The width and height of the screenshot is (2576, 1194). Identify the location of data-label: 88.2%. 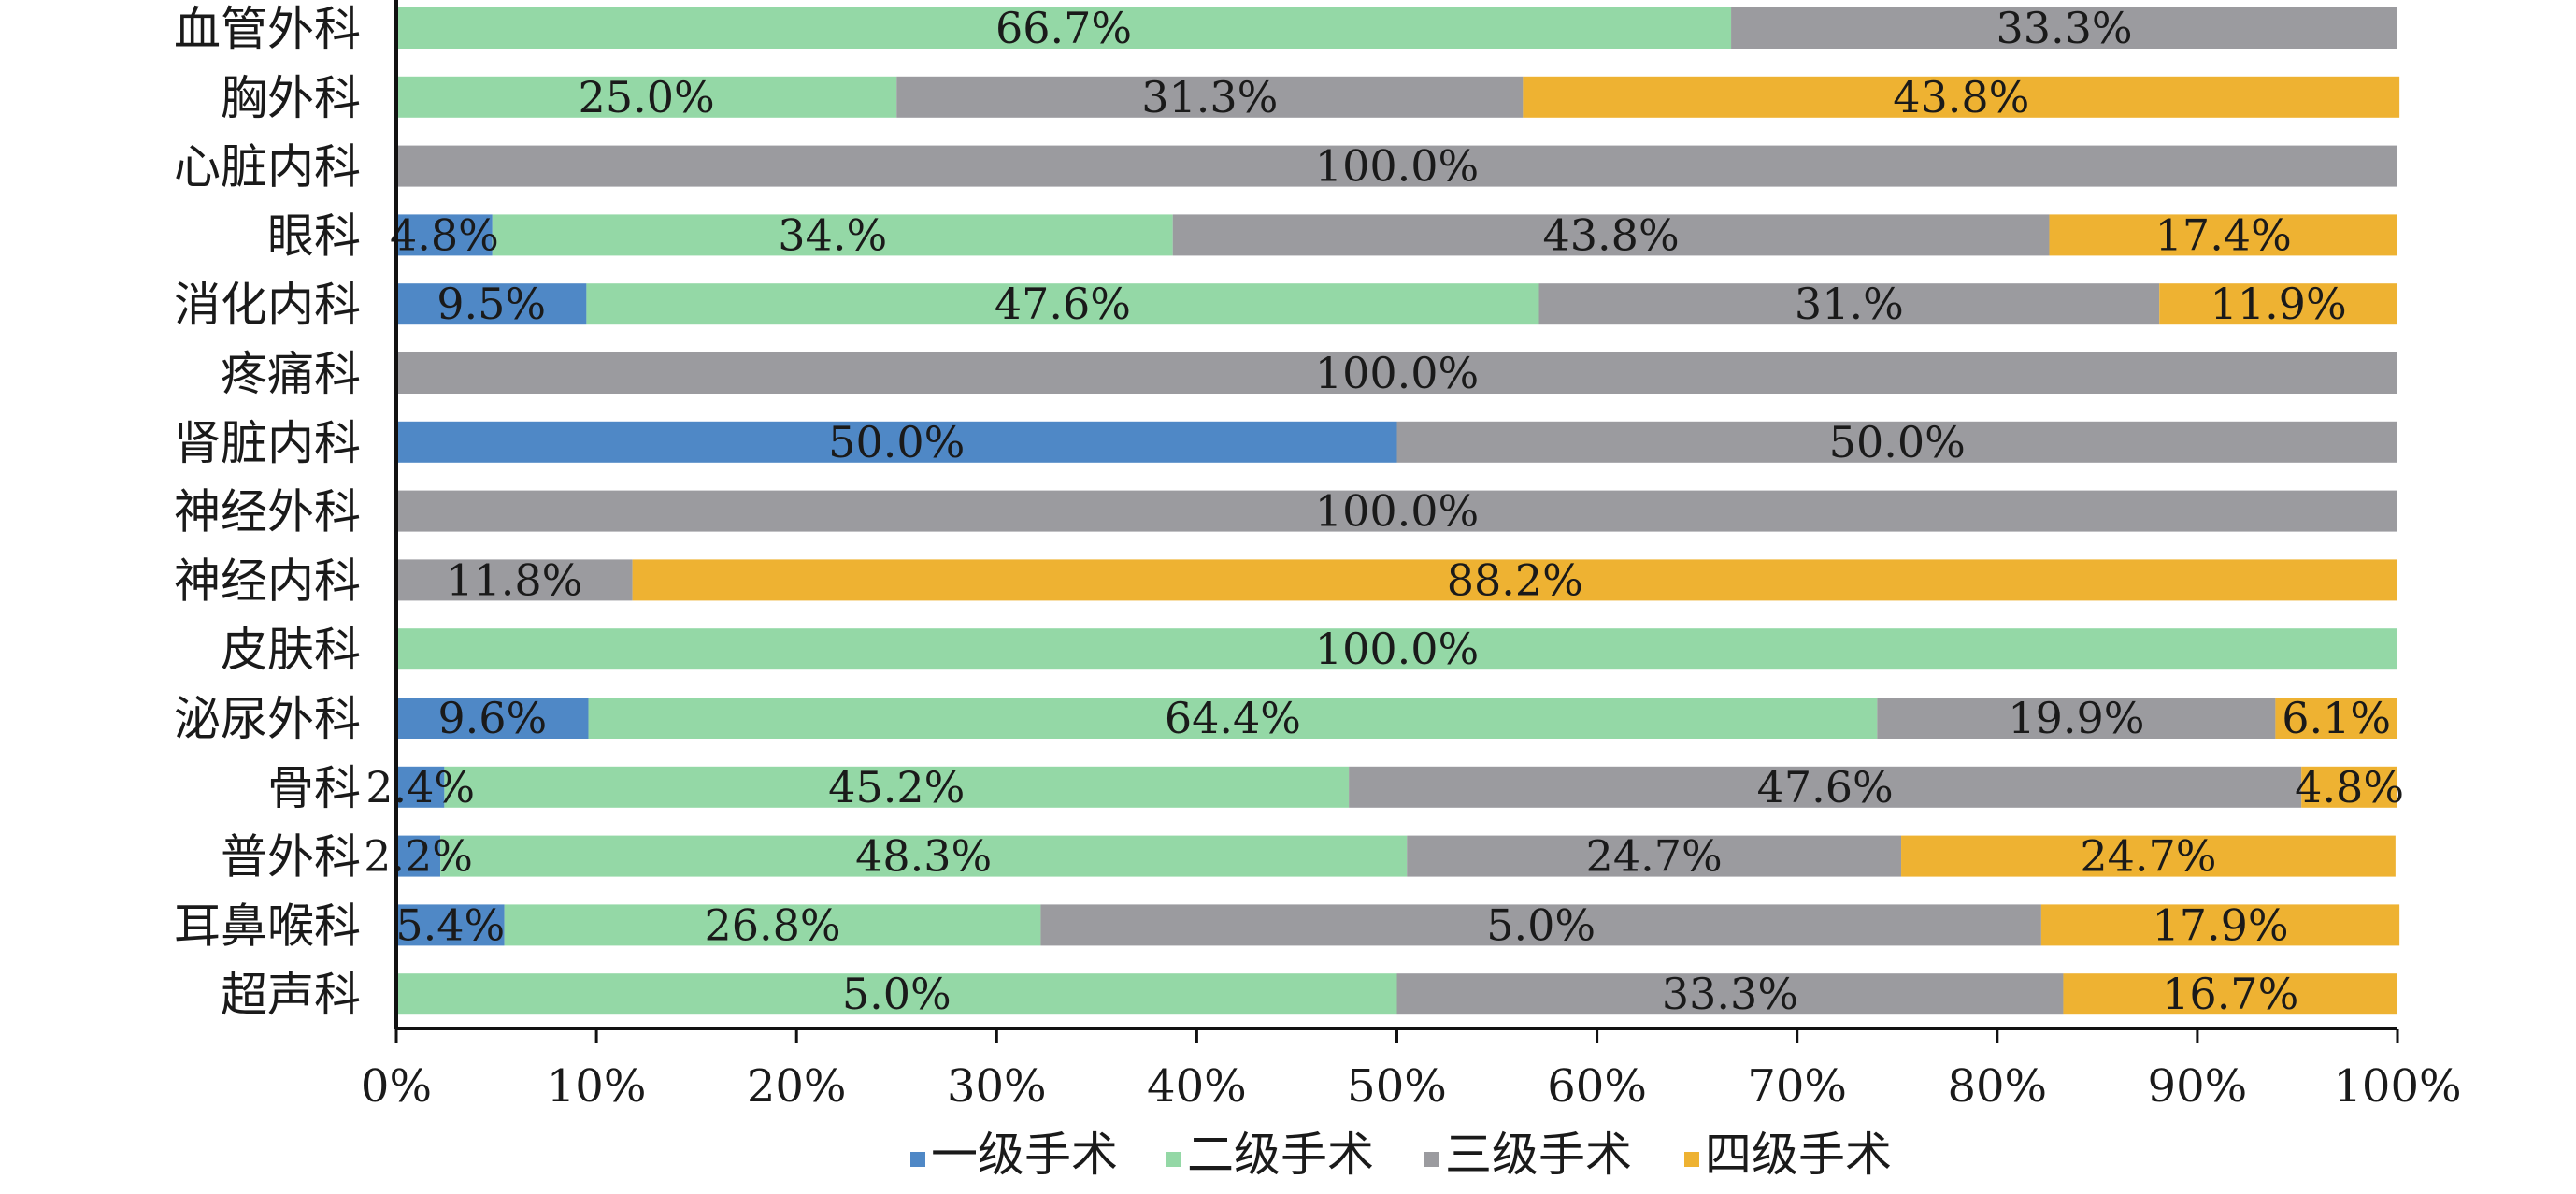
(1515, 579).